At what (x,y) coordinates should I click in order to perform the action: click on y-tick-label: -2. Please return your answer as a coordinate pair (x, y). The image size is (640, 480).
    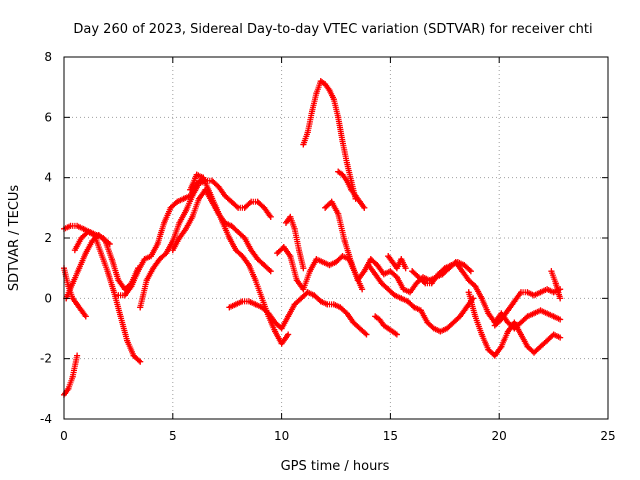
    Looking at the image, I should click on (46, 359).